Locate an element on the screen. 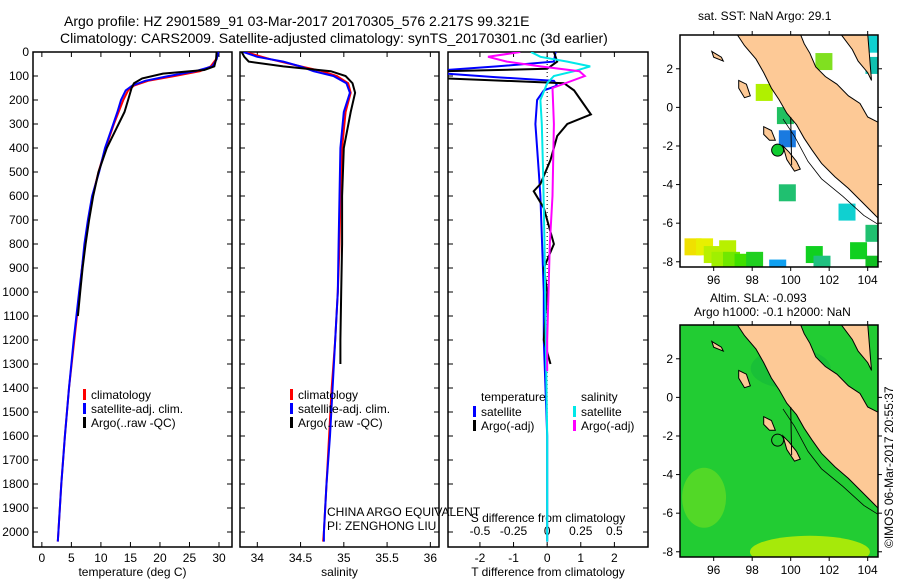  y-tick-label: 400 is located at coordinates (19, 148).